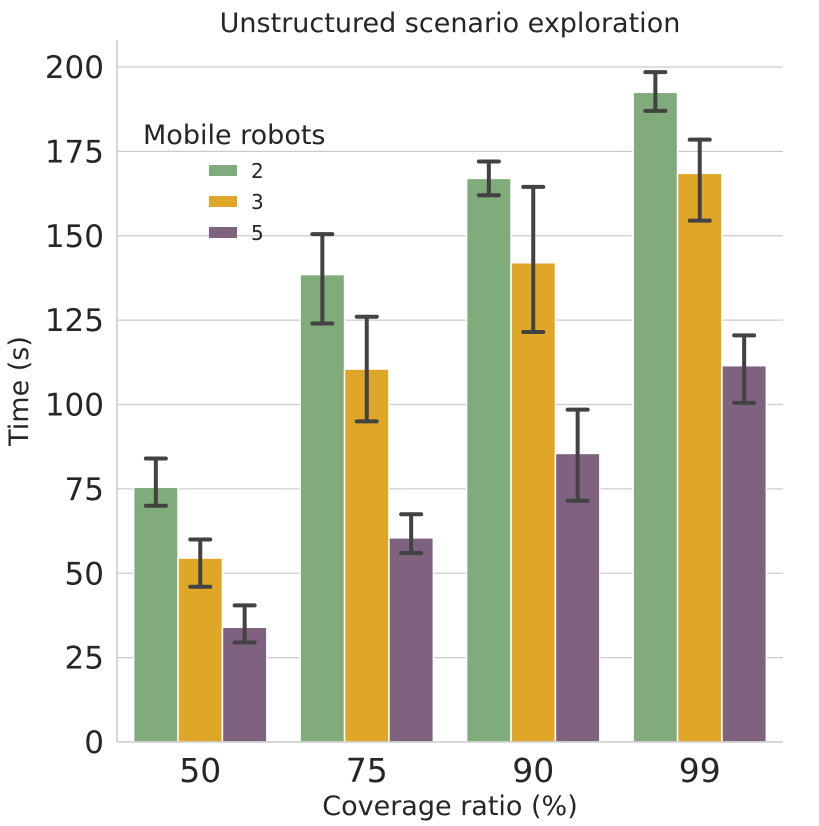  What do you see at coordinates (533, 770) in the screenshot?
I see `x-tick-label: 90` at bounding box center [533, 770].